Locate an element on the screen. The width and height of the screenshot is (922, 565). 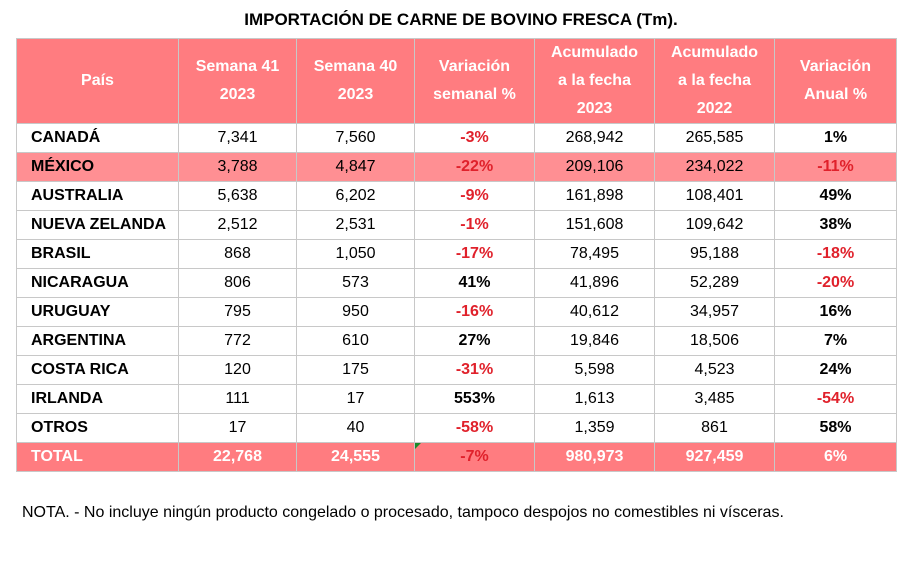
cell-variacion-anual: 24% is located at coordinates (835, 370).